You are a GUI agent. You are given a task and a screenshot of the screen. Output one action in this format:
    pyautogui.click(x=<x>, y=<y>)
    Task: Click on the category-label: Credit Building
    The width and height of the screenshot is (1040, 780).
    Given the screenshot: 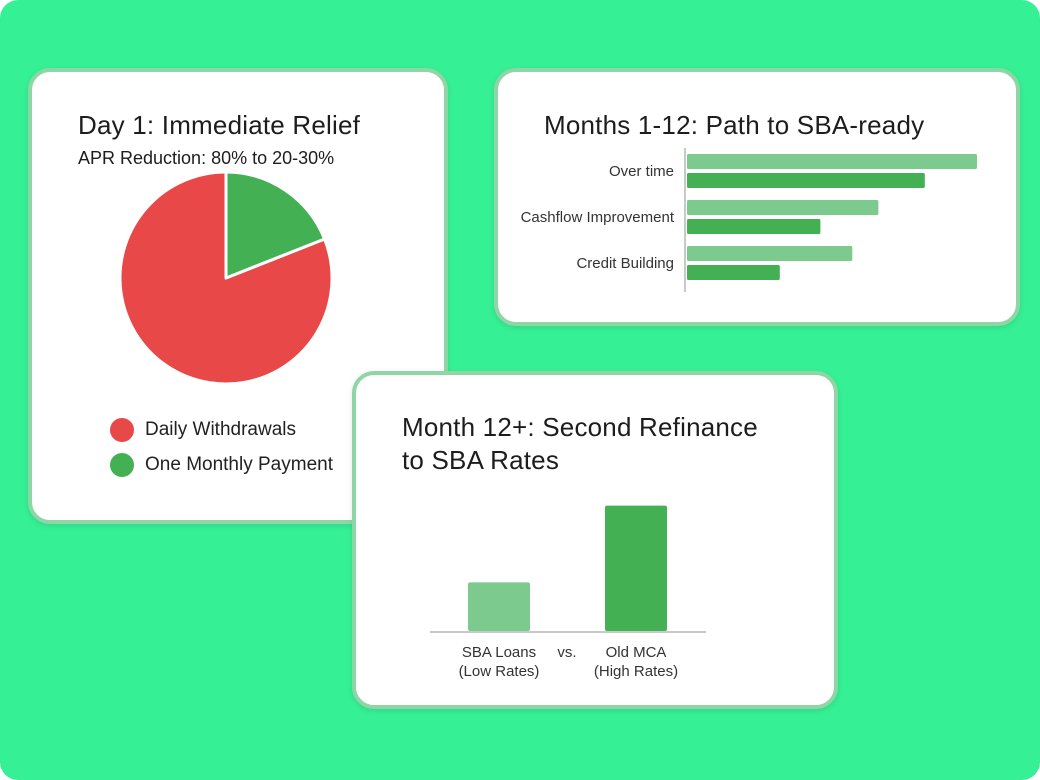 What is the action you would take?
    pyautogui.click(x=625, y=263)
    